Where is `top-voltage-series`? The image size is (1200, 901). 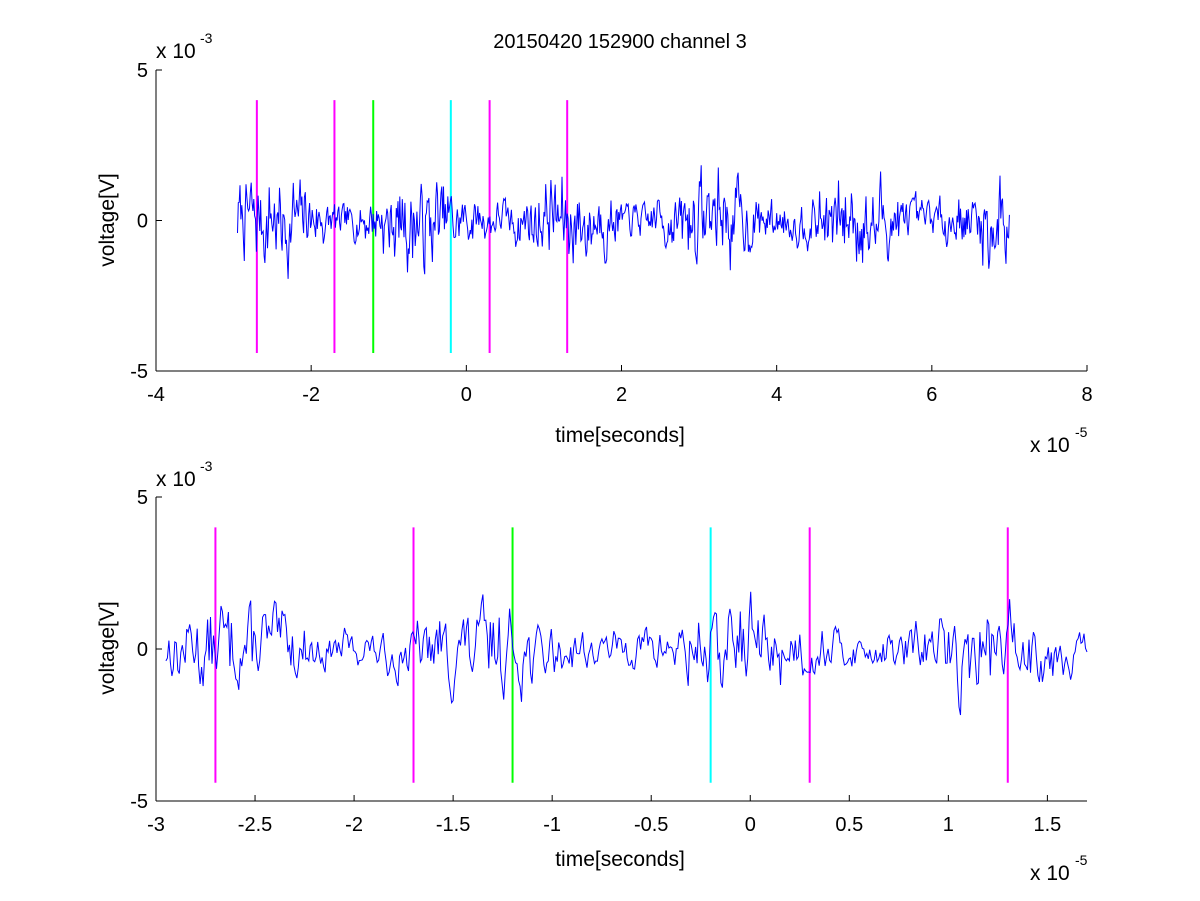
top-voltage-series is located at coordinates (623, 222).